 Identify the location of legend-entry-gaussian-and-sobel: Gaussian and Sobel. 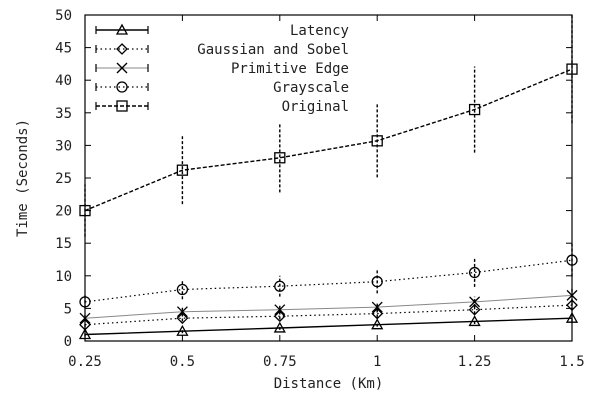
(222, 50).